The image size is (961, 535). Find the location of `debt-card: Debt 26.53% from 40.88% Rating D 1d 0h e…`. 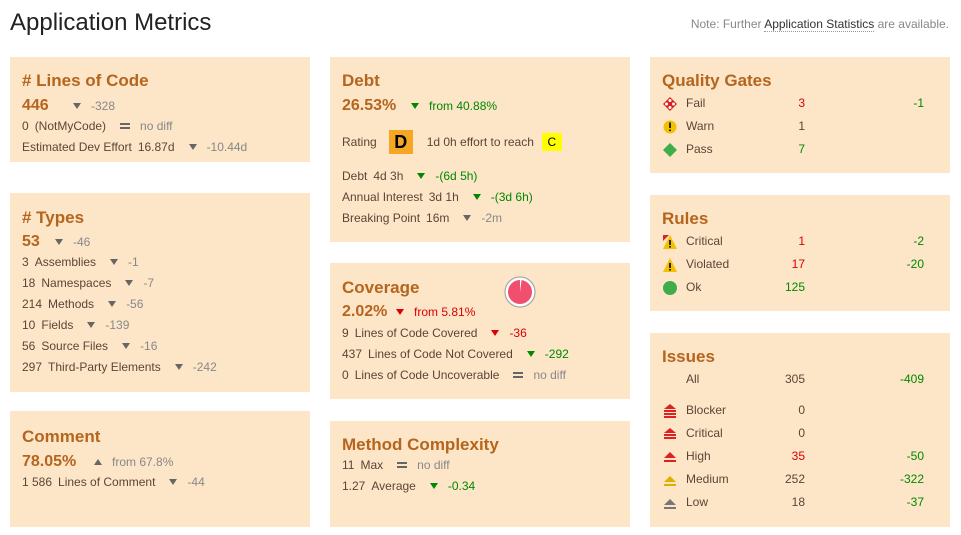

debt-card: Debt 26.53% from 40.88% Rating D 1d 0h e… is located at coordinates (480, 149).